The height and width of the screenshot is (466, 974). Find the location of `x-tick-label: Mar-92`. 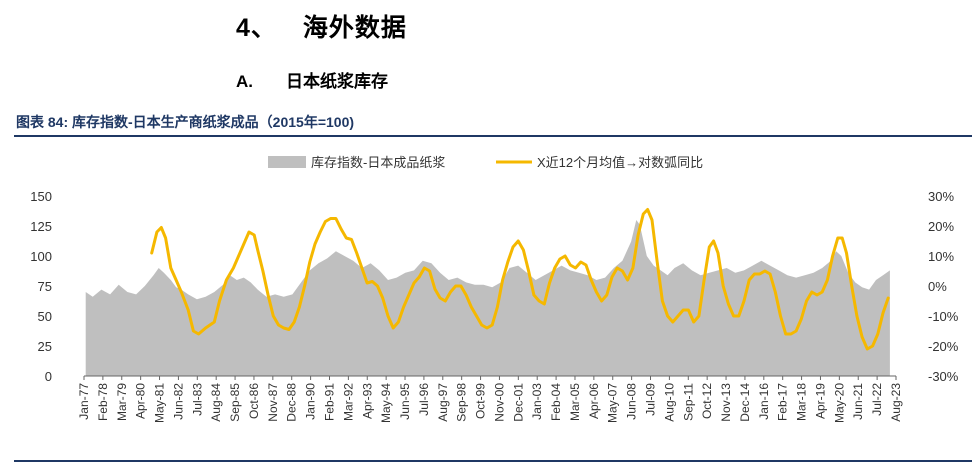

x-tick-label: Mar-92 is located at coordinates (348, 402).